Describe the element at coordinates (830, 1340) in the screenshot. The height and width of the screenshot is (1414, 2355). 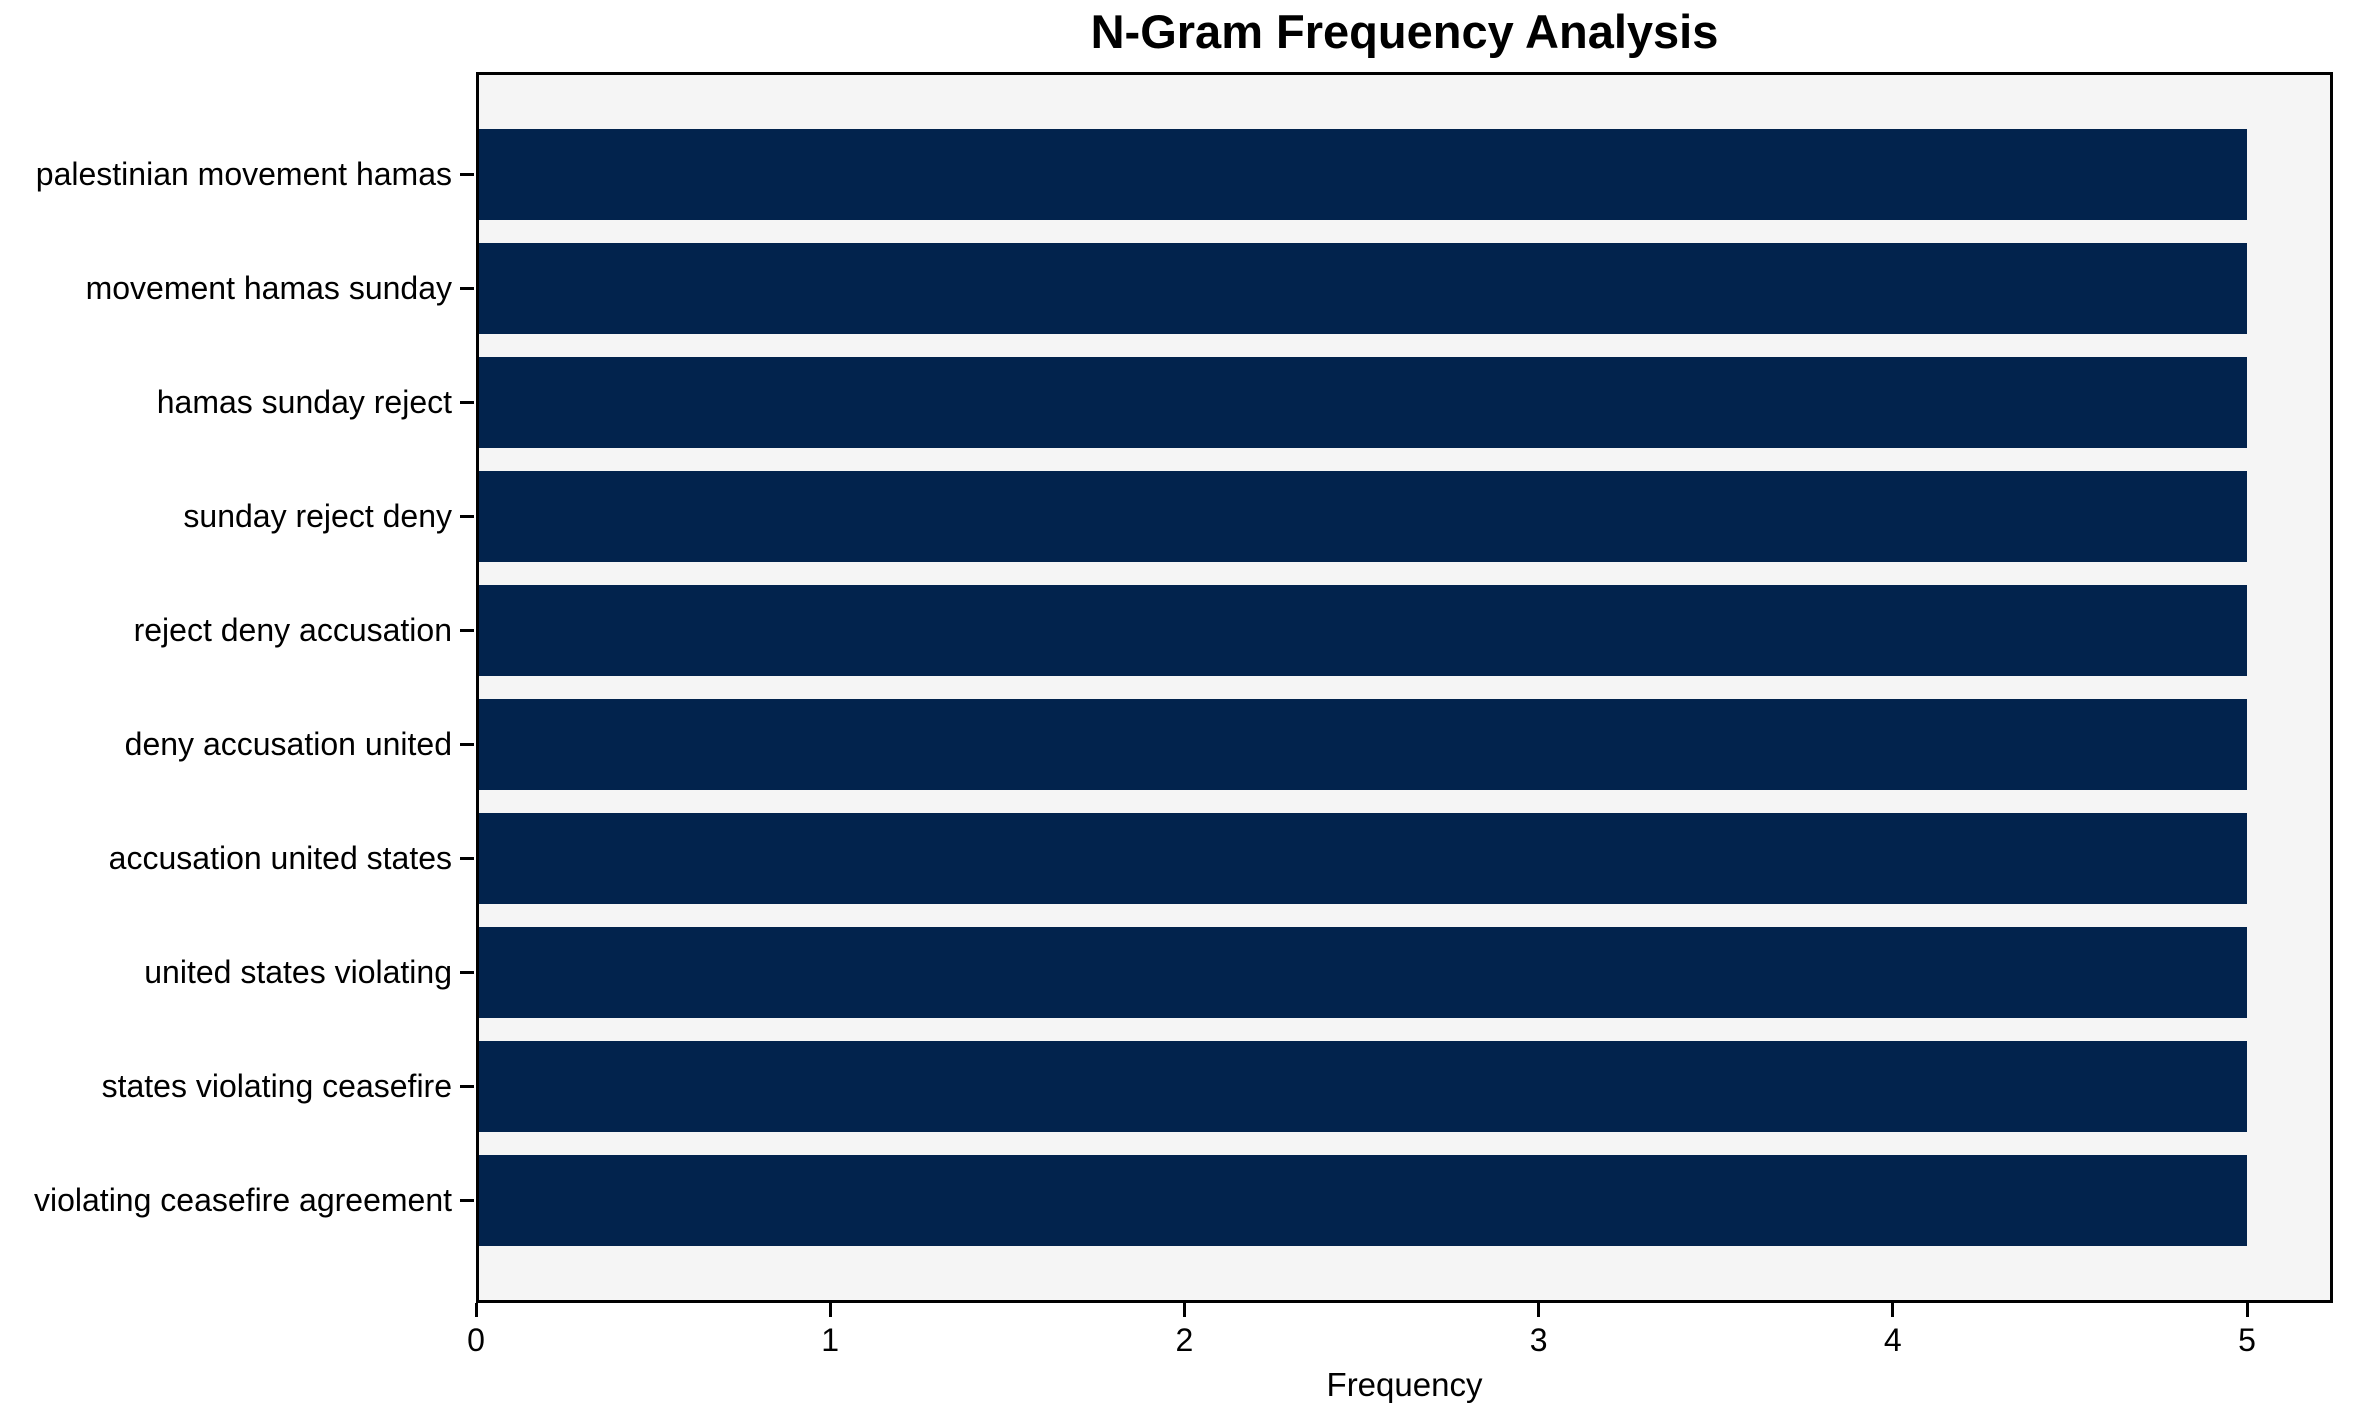
I see `x-tick-label: 1` at that location.